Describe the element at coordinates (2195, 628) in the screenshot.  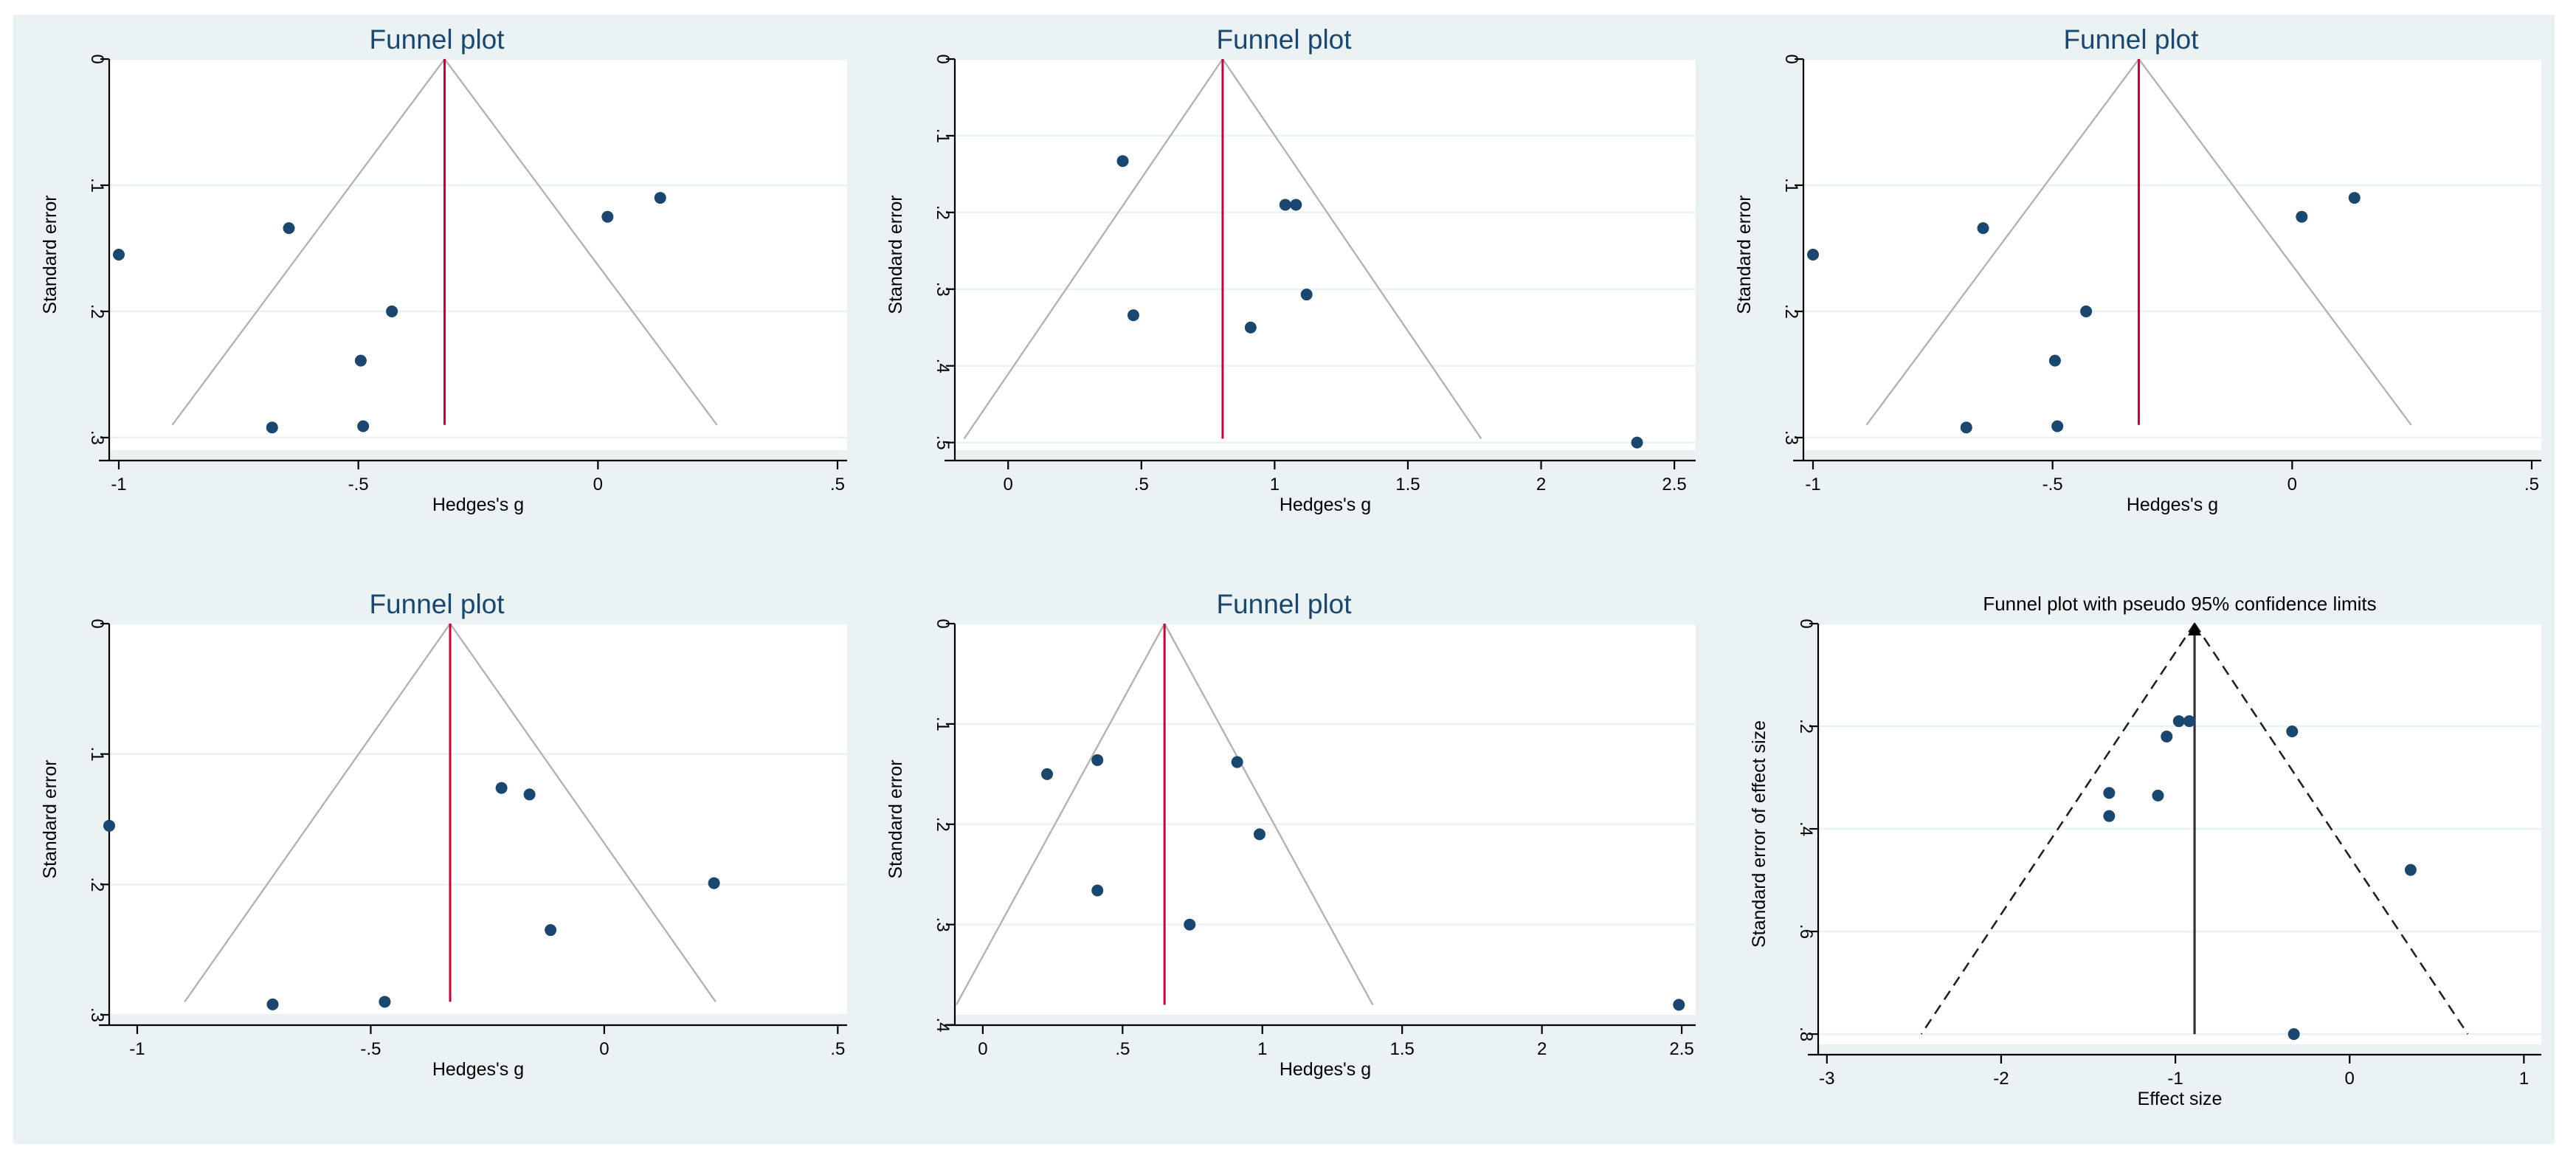
I see `pooled-effect-arrow` at that location.